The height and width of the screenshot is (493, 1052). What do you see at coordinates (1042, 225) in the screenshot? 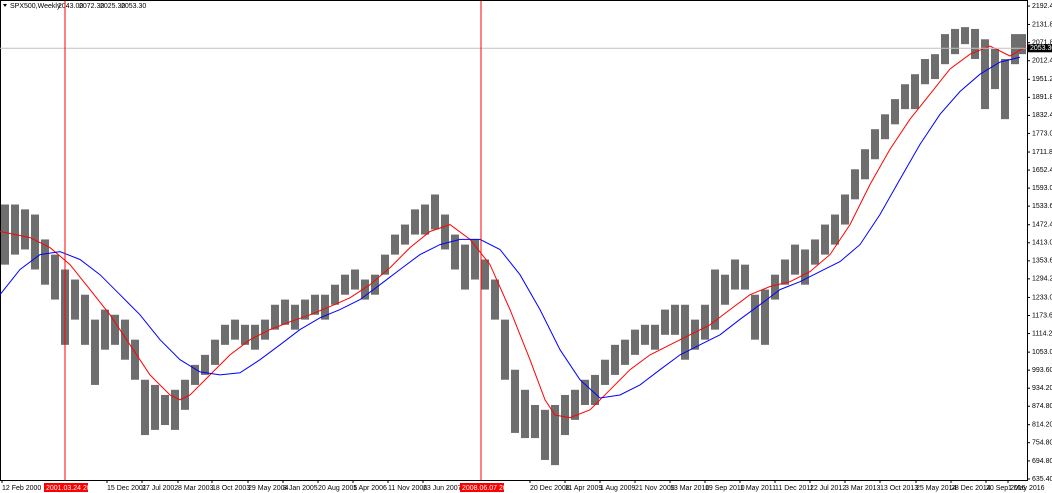
I see `y-tick-label: 1472.40` at bounding box center [1042, 225].